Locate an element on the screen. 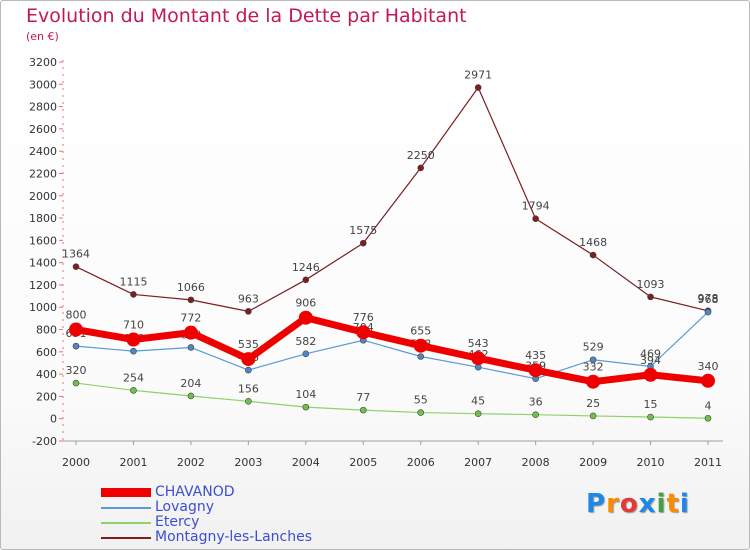 The width and height of the screenshot is (750, 550). data-label-montagny-les-lanches: 1093 is located at coordinates (651, 284).